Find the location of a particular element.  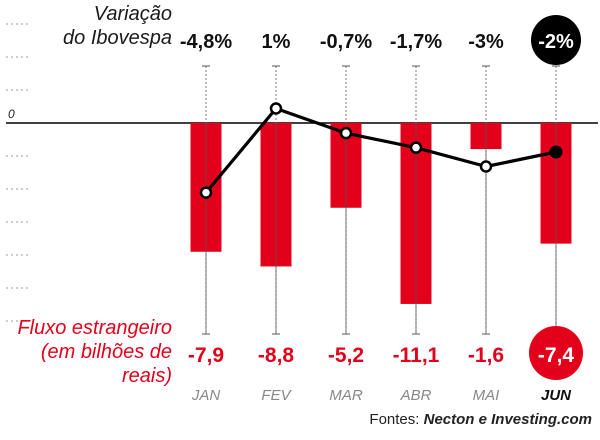

ibovespa-value: -2% is located at coordinates (556, 42).